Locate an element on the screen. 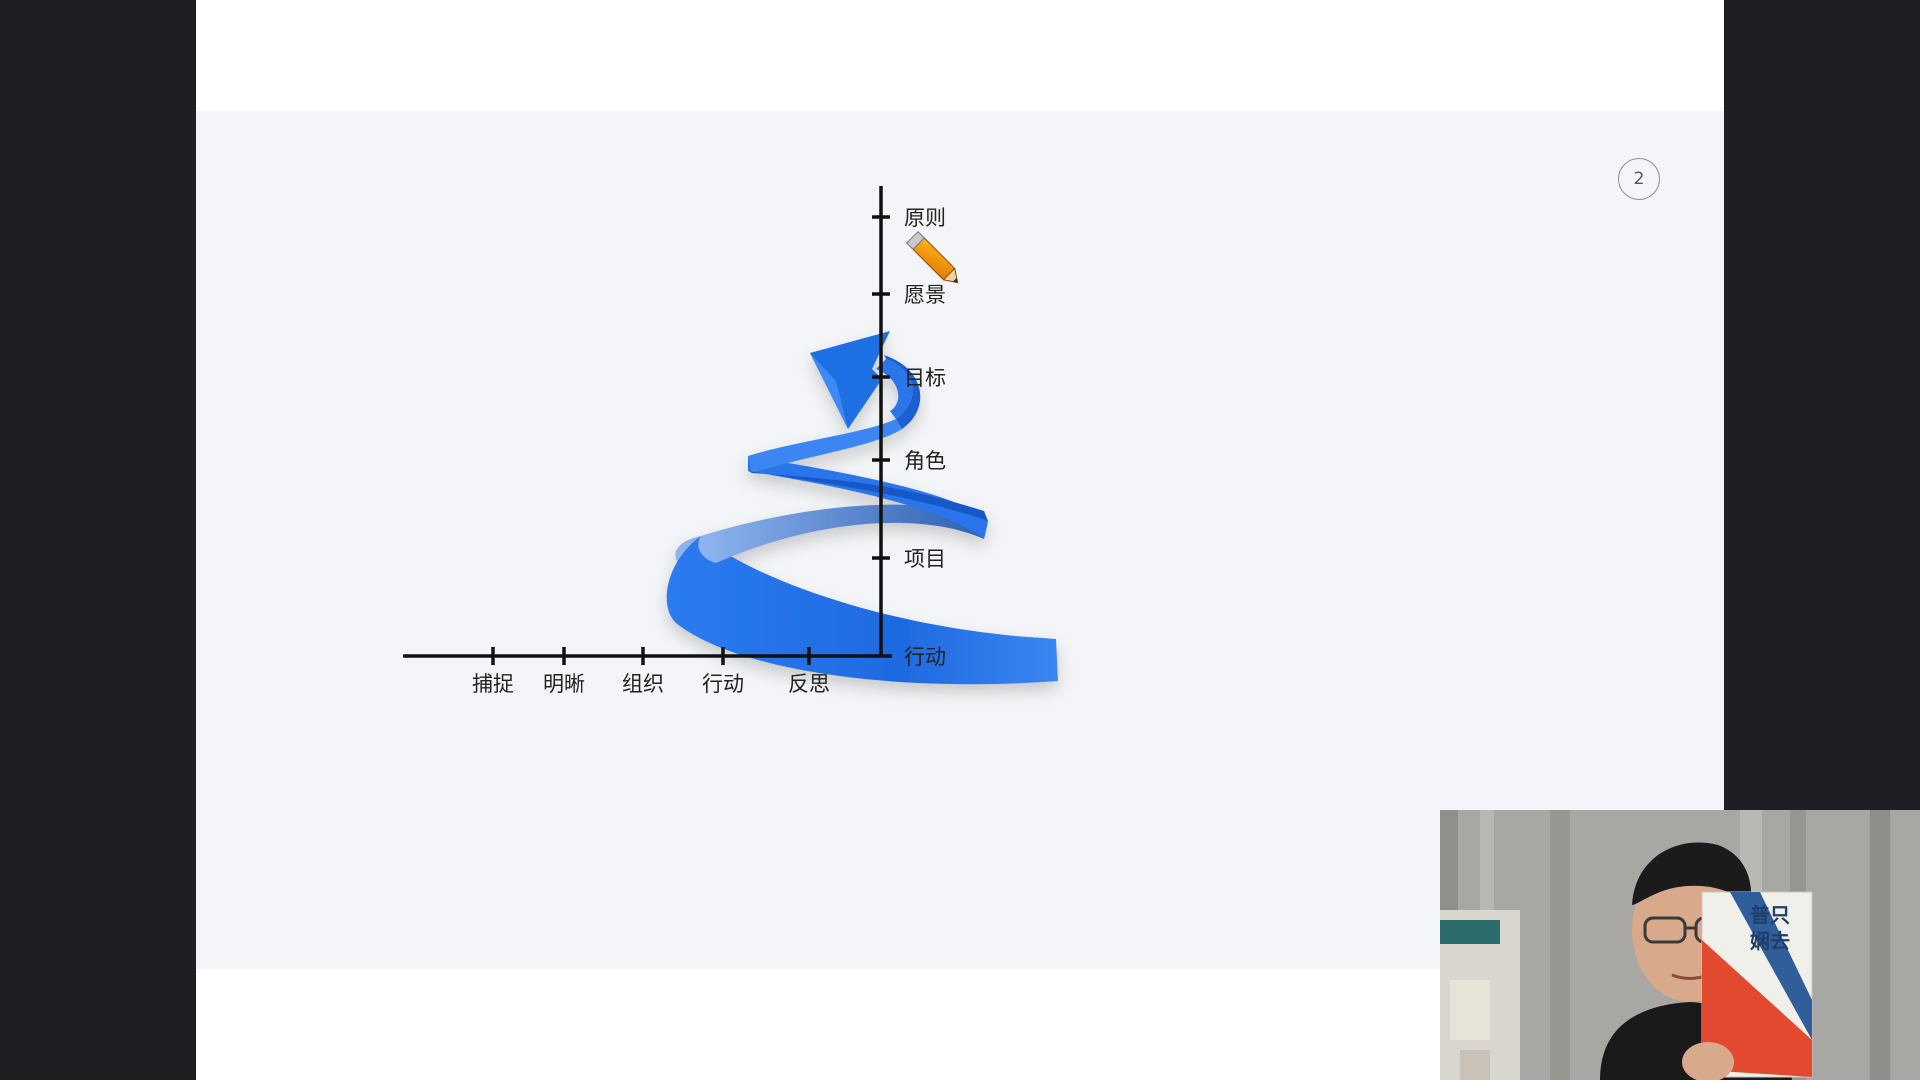 This screenshot has height=1080, width=1920. y-label-projects: 项目 is located at coordinates (925, 559).